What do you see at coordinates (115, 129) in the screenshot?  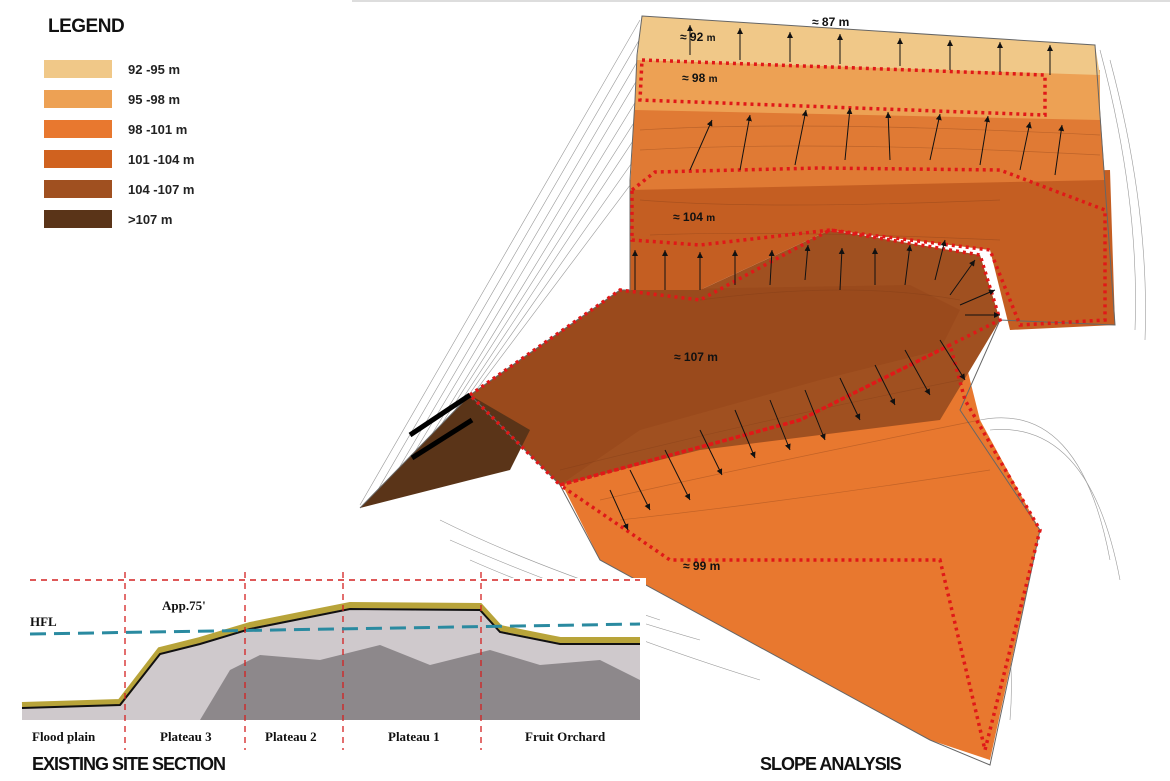 I see `legend-item: 98 -101 m` at bounding box center [115, 129].